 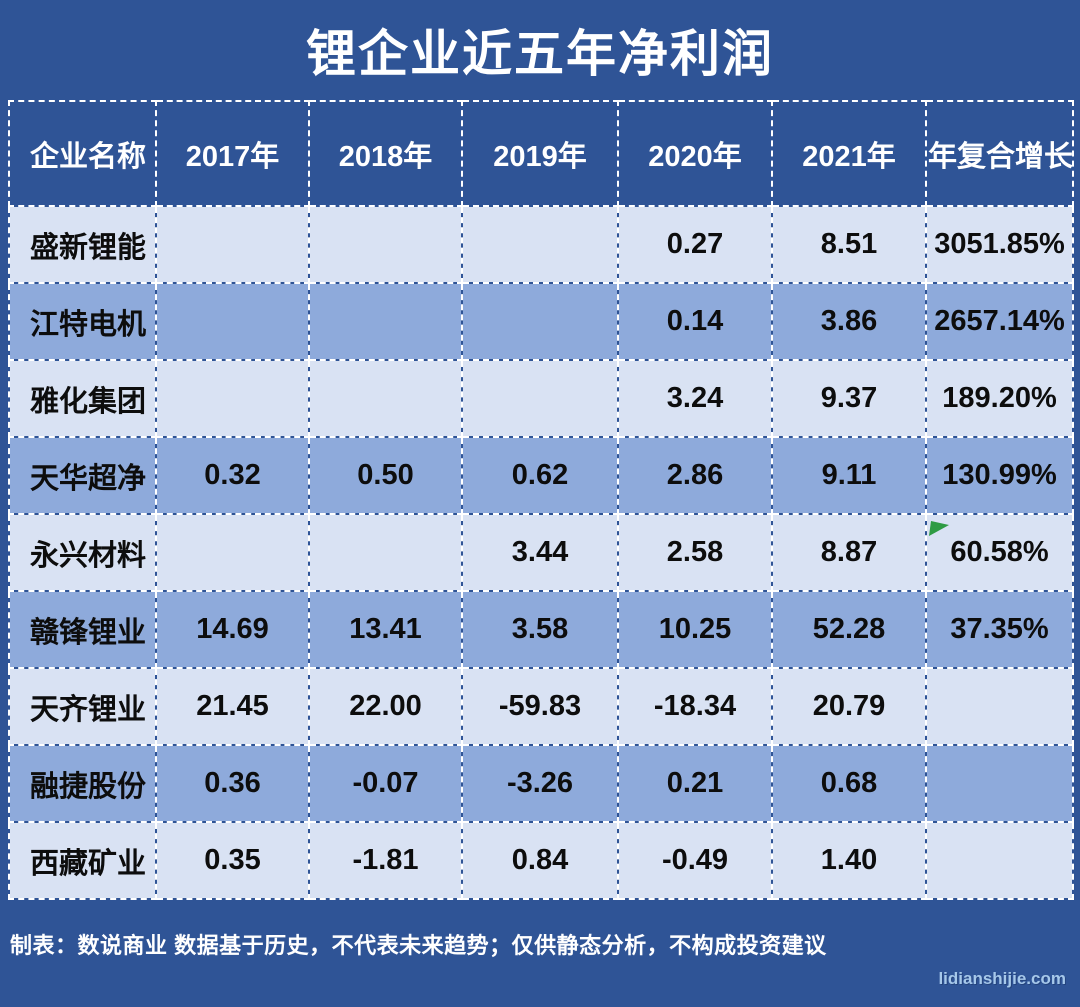 What do you see at coordinates (82, 860) in the screenshot?
I see `company-name-cell: 西藏矿业` at bounding box center [82, 860].